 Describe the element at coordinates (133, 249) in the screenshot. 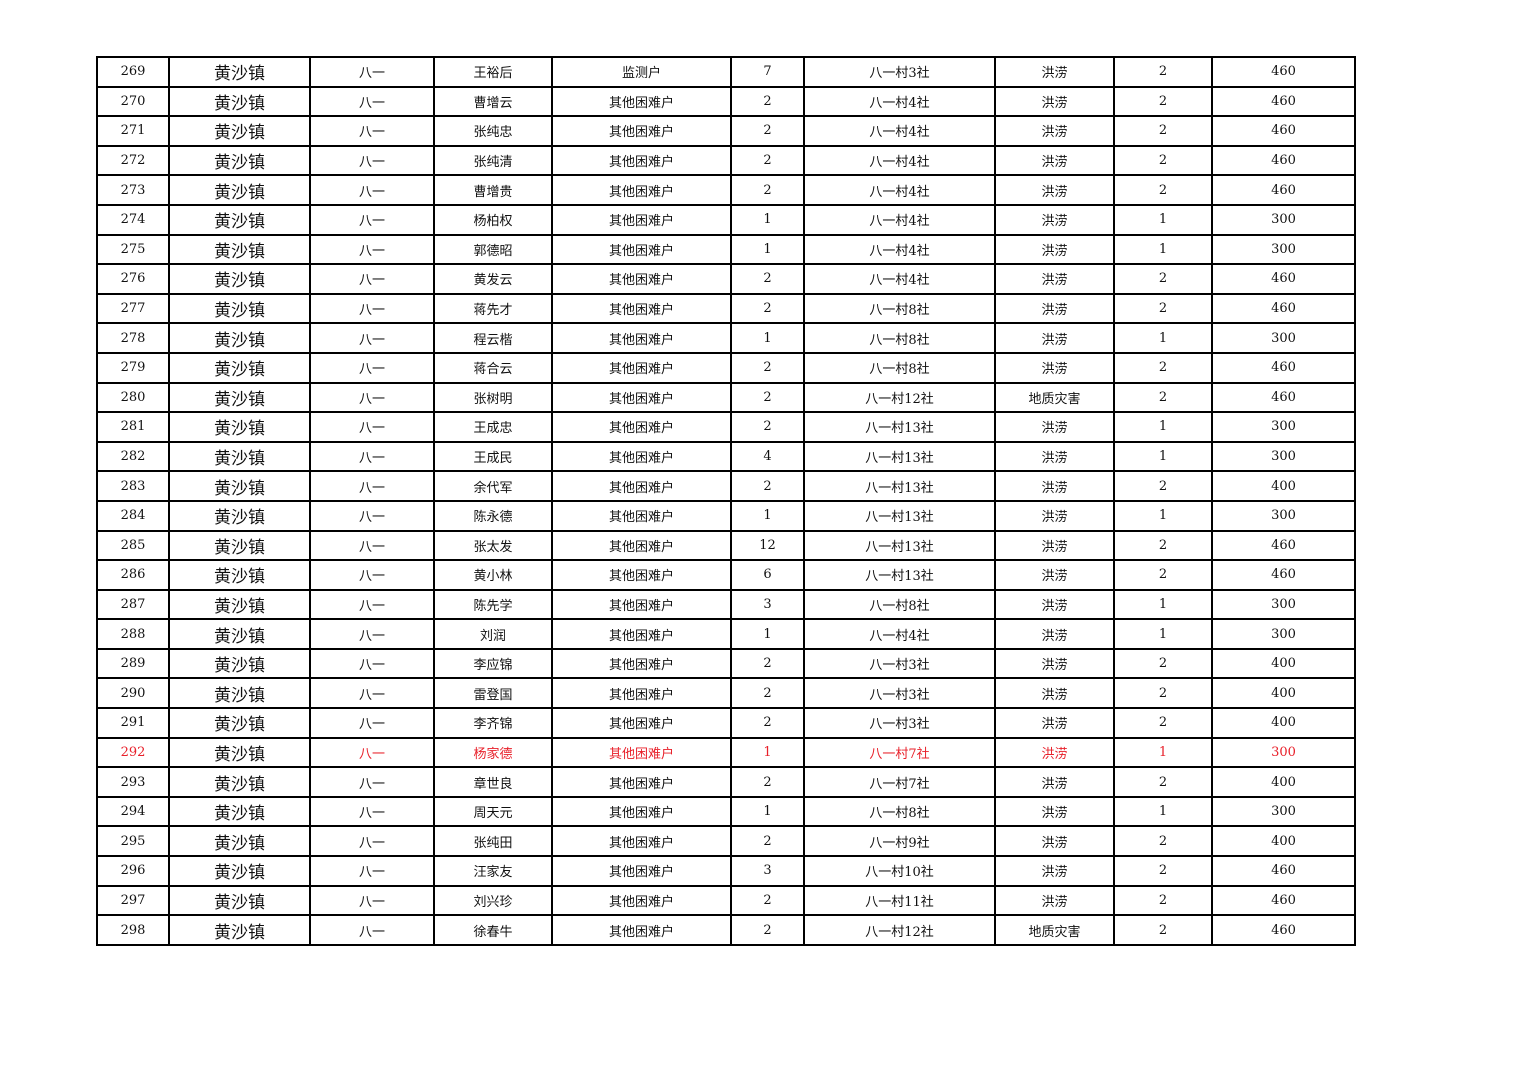

I see `cell-seq: 275` at that location.